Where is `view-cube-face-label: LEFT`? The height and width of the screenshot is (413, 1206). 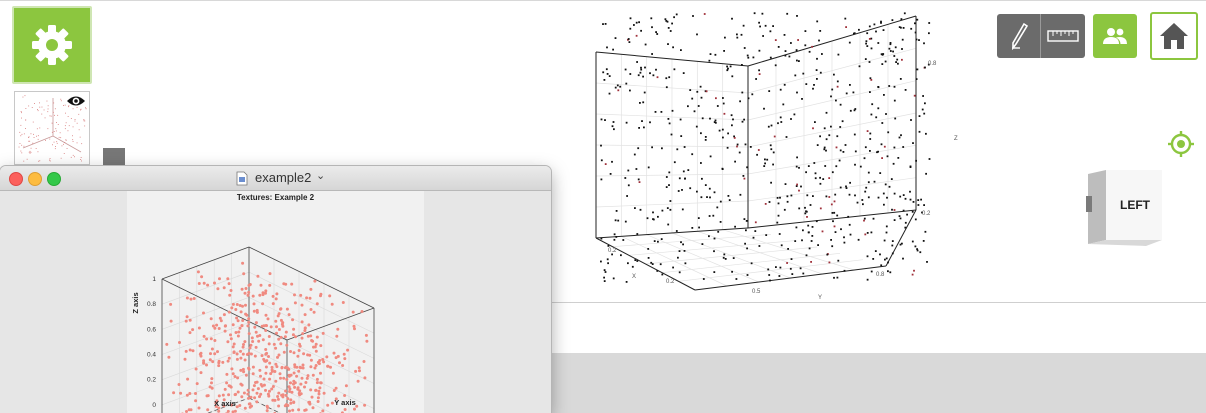 view-cube-face-label: LEFT is located at coordinates (1135, 205).